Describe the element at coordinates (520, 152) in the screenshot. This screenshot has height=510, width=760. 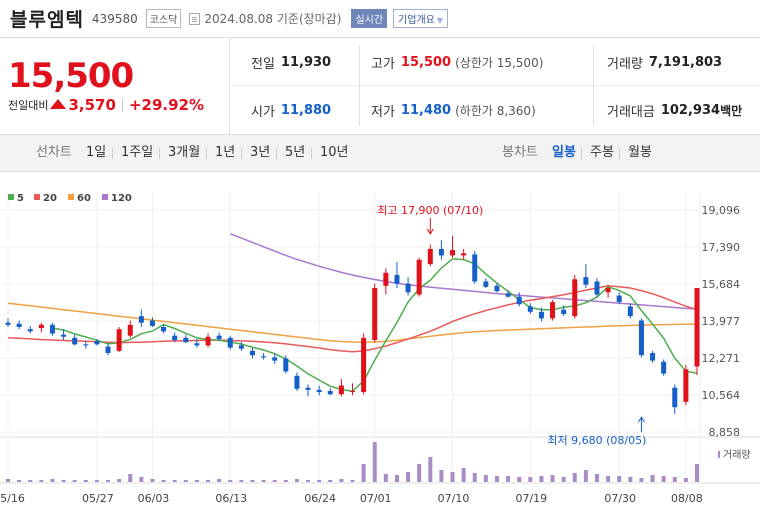
I see `candle-chart-label: 봉차트` at that location.